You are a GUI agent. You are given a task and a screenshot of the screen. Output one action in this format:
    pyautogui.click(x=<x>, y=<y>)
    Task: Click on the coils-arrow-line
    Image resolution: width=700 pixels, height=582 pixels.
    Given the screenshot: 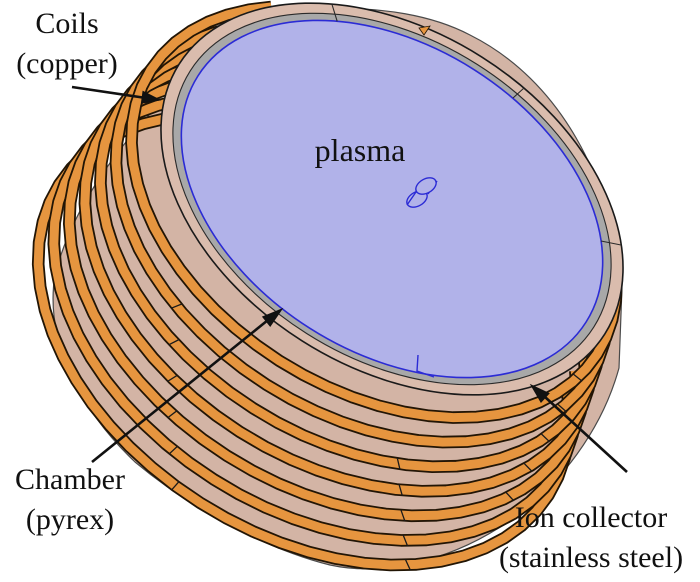 What is the action you would take?
    pyautogui.click(x=109, y=92)
    